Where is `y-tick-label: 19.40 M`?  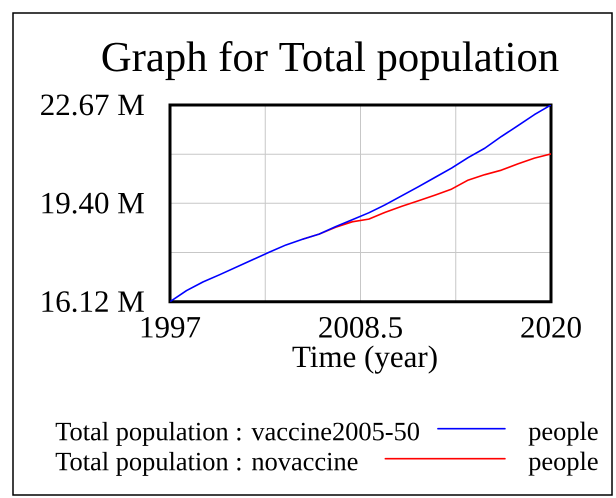
y-tick-label: 19.40 M is located at coordinates (93, 203).